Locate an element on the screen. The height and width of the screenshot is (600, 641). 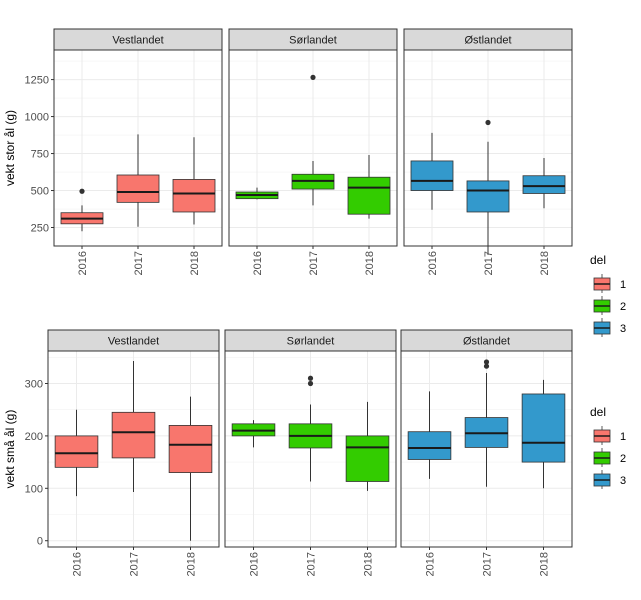
y-tick-label: 100 is located at coordinates (34, 489).